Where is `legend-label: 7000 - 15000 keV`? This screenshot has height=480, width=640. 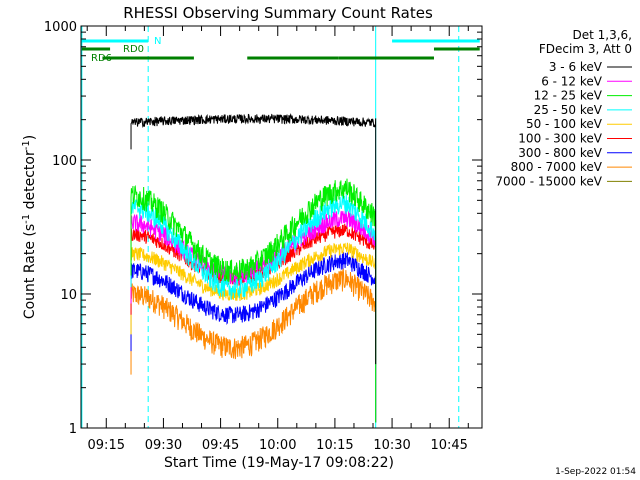
legend-label: 7000 - 15000 keV is located at coordinates (548, 181).